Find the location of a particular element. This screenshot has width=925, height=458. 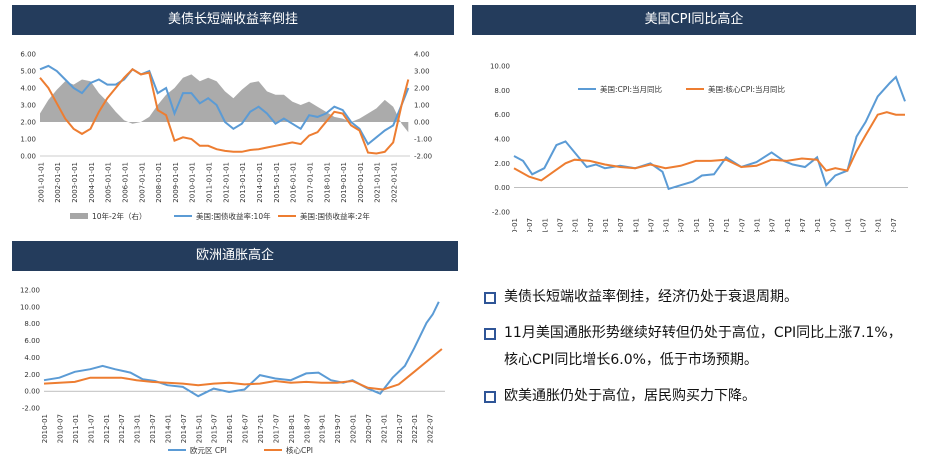

y2-tick-label: 1.00 is located at coordinates (422, 106).